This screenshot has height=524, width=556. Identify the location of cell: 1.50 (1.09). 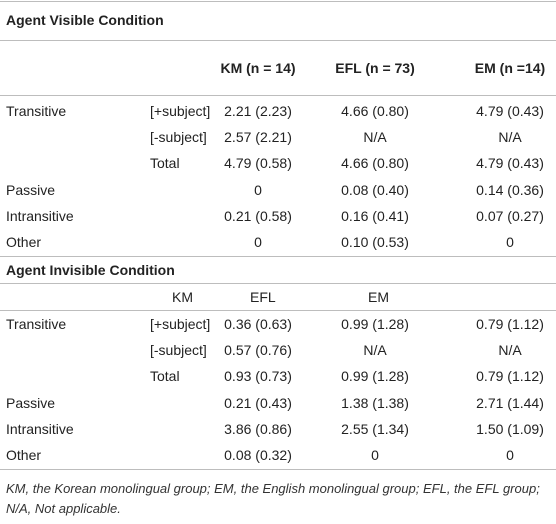
(510, 428).